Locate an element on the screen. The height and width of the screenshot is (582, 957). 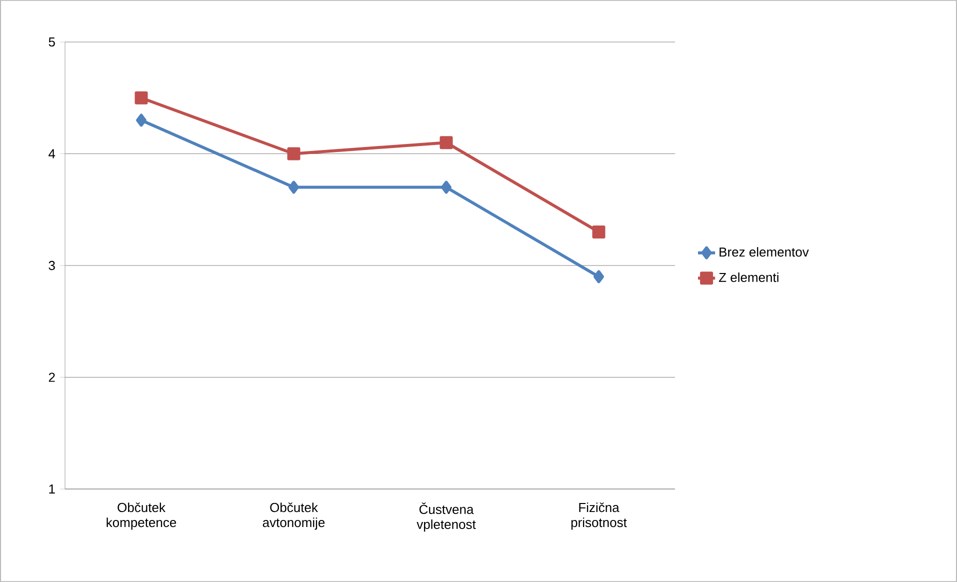
y-tick-label: 2 is located at coordinates (51, 377).